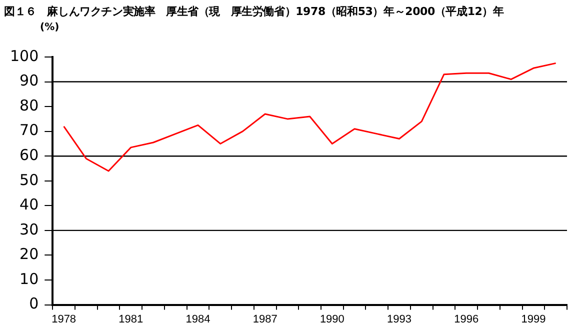  What do you see at coordinates (29, 81) in the screenshot?
I see `y-tick-label: 90` at bounding box center [29, 81].